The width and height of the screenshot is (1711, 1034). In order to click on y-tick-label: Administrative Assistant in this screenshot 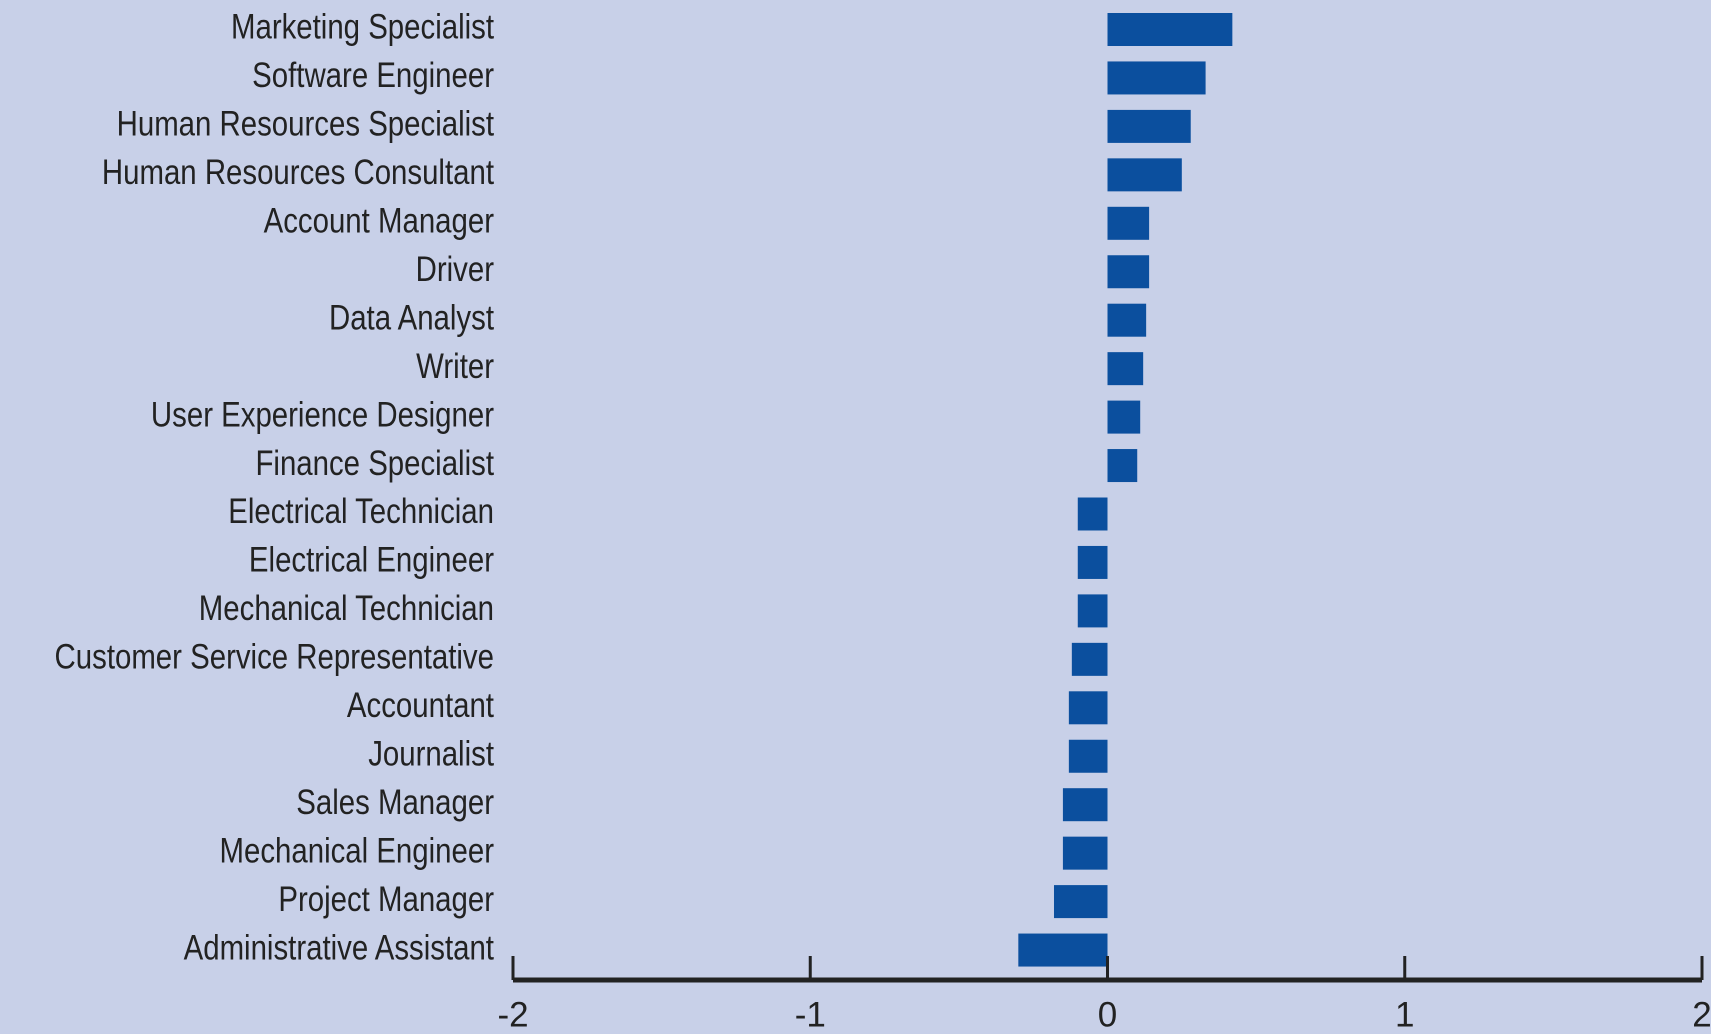, I will do `click(339, 947)`.